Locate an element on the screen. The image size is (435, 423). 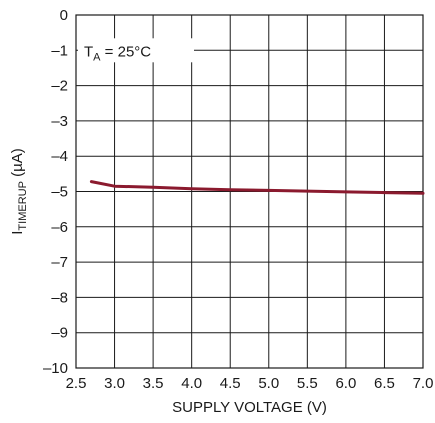
annotation-background is located at coordinates (136, 50).